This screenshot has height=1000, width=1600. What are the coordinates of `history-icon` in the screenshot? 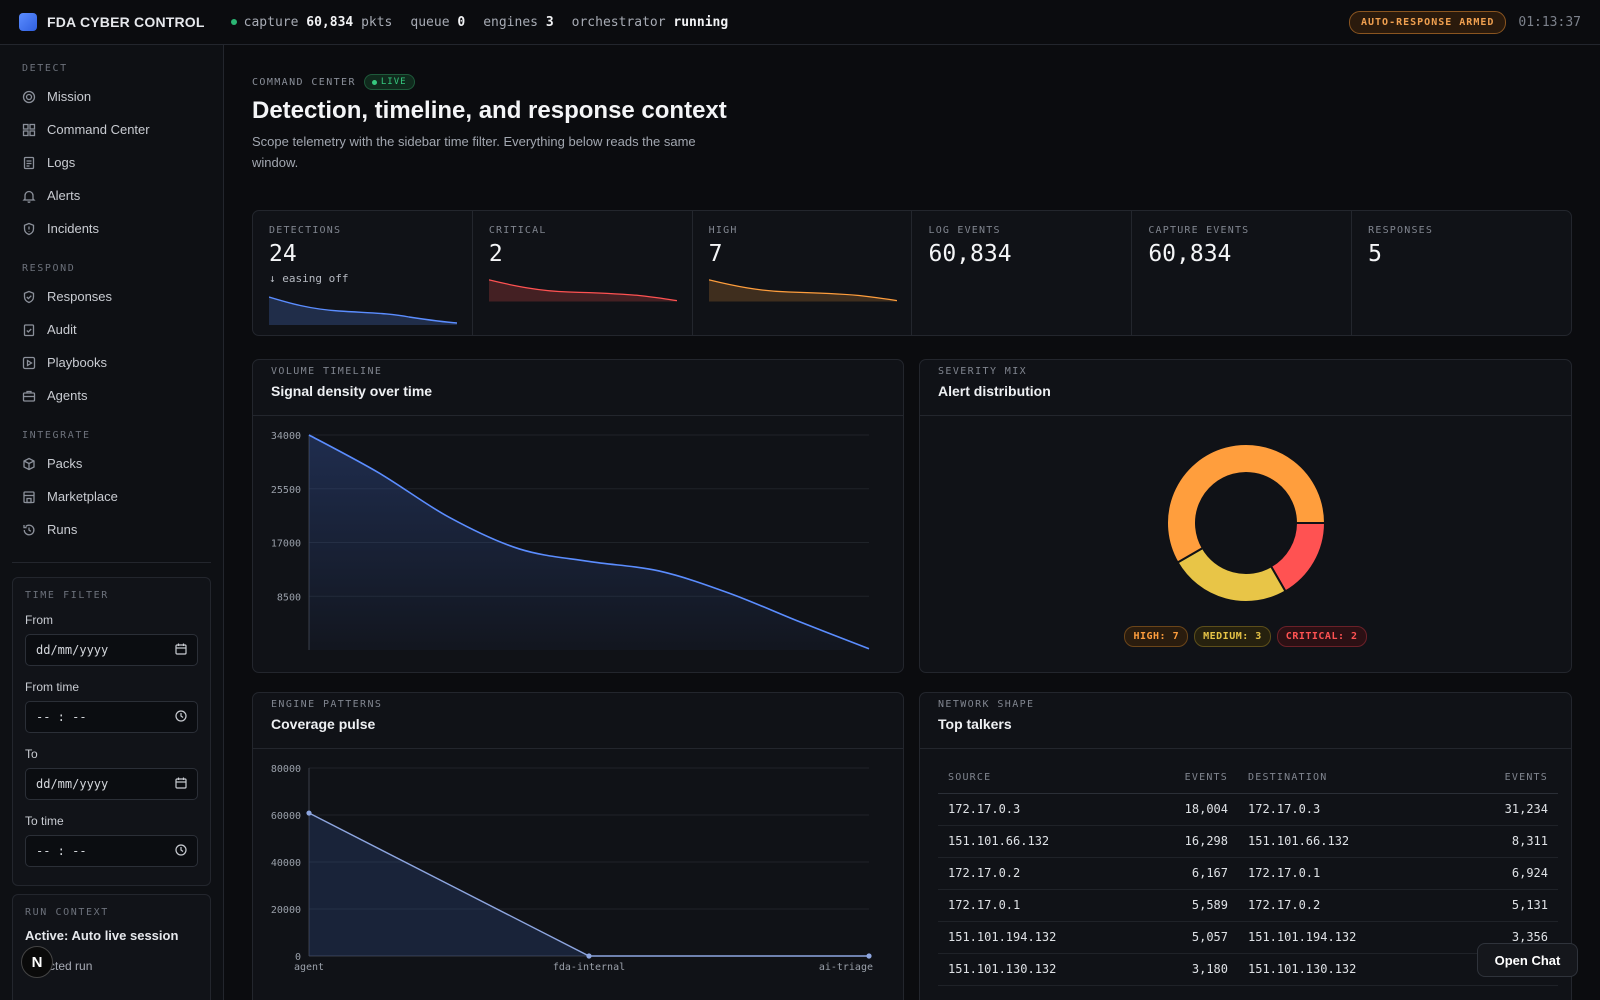 It's located at (29, 530).